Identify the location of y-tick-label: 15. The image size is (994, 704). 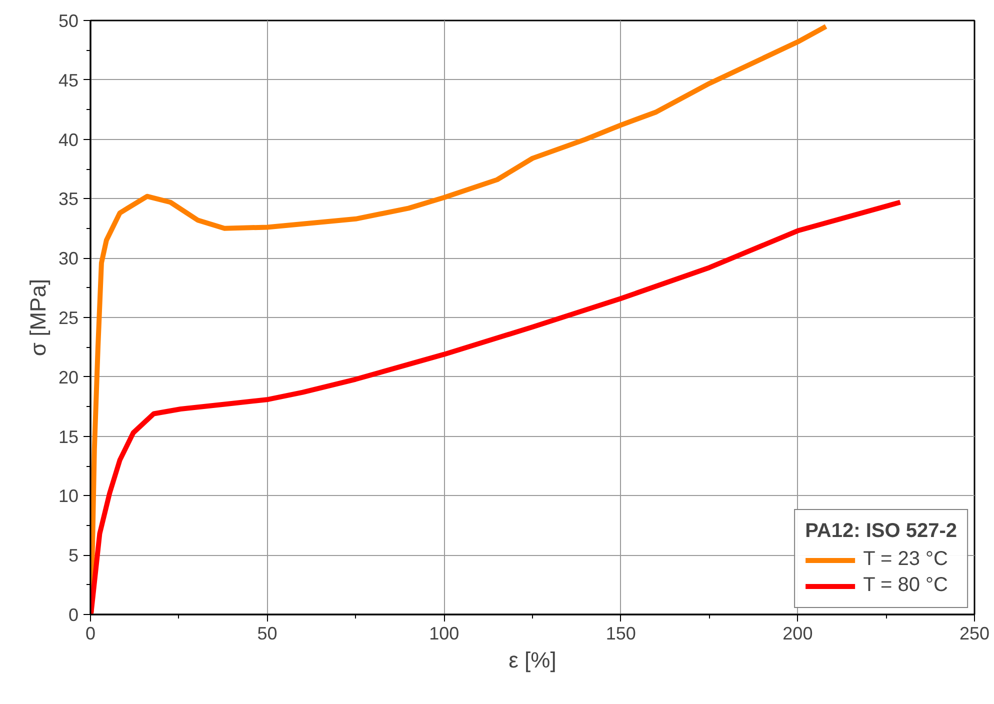
(68, 436).